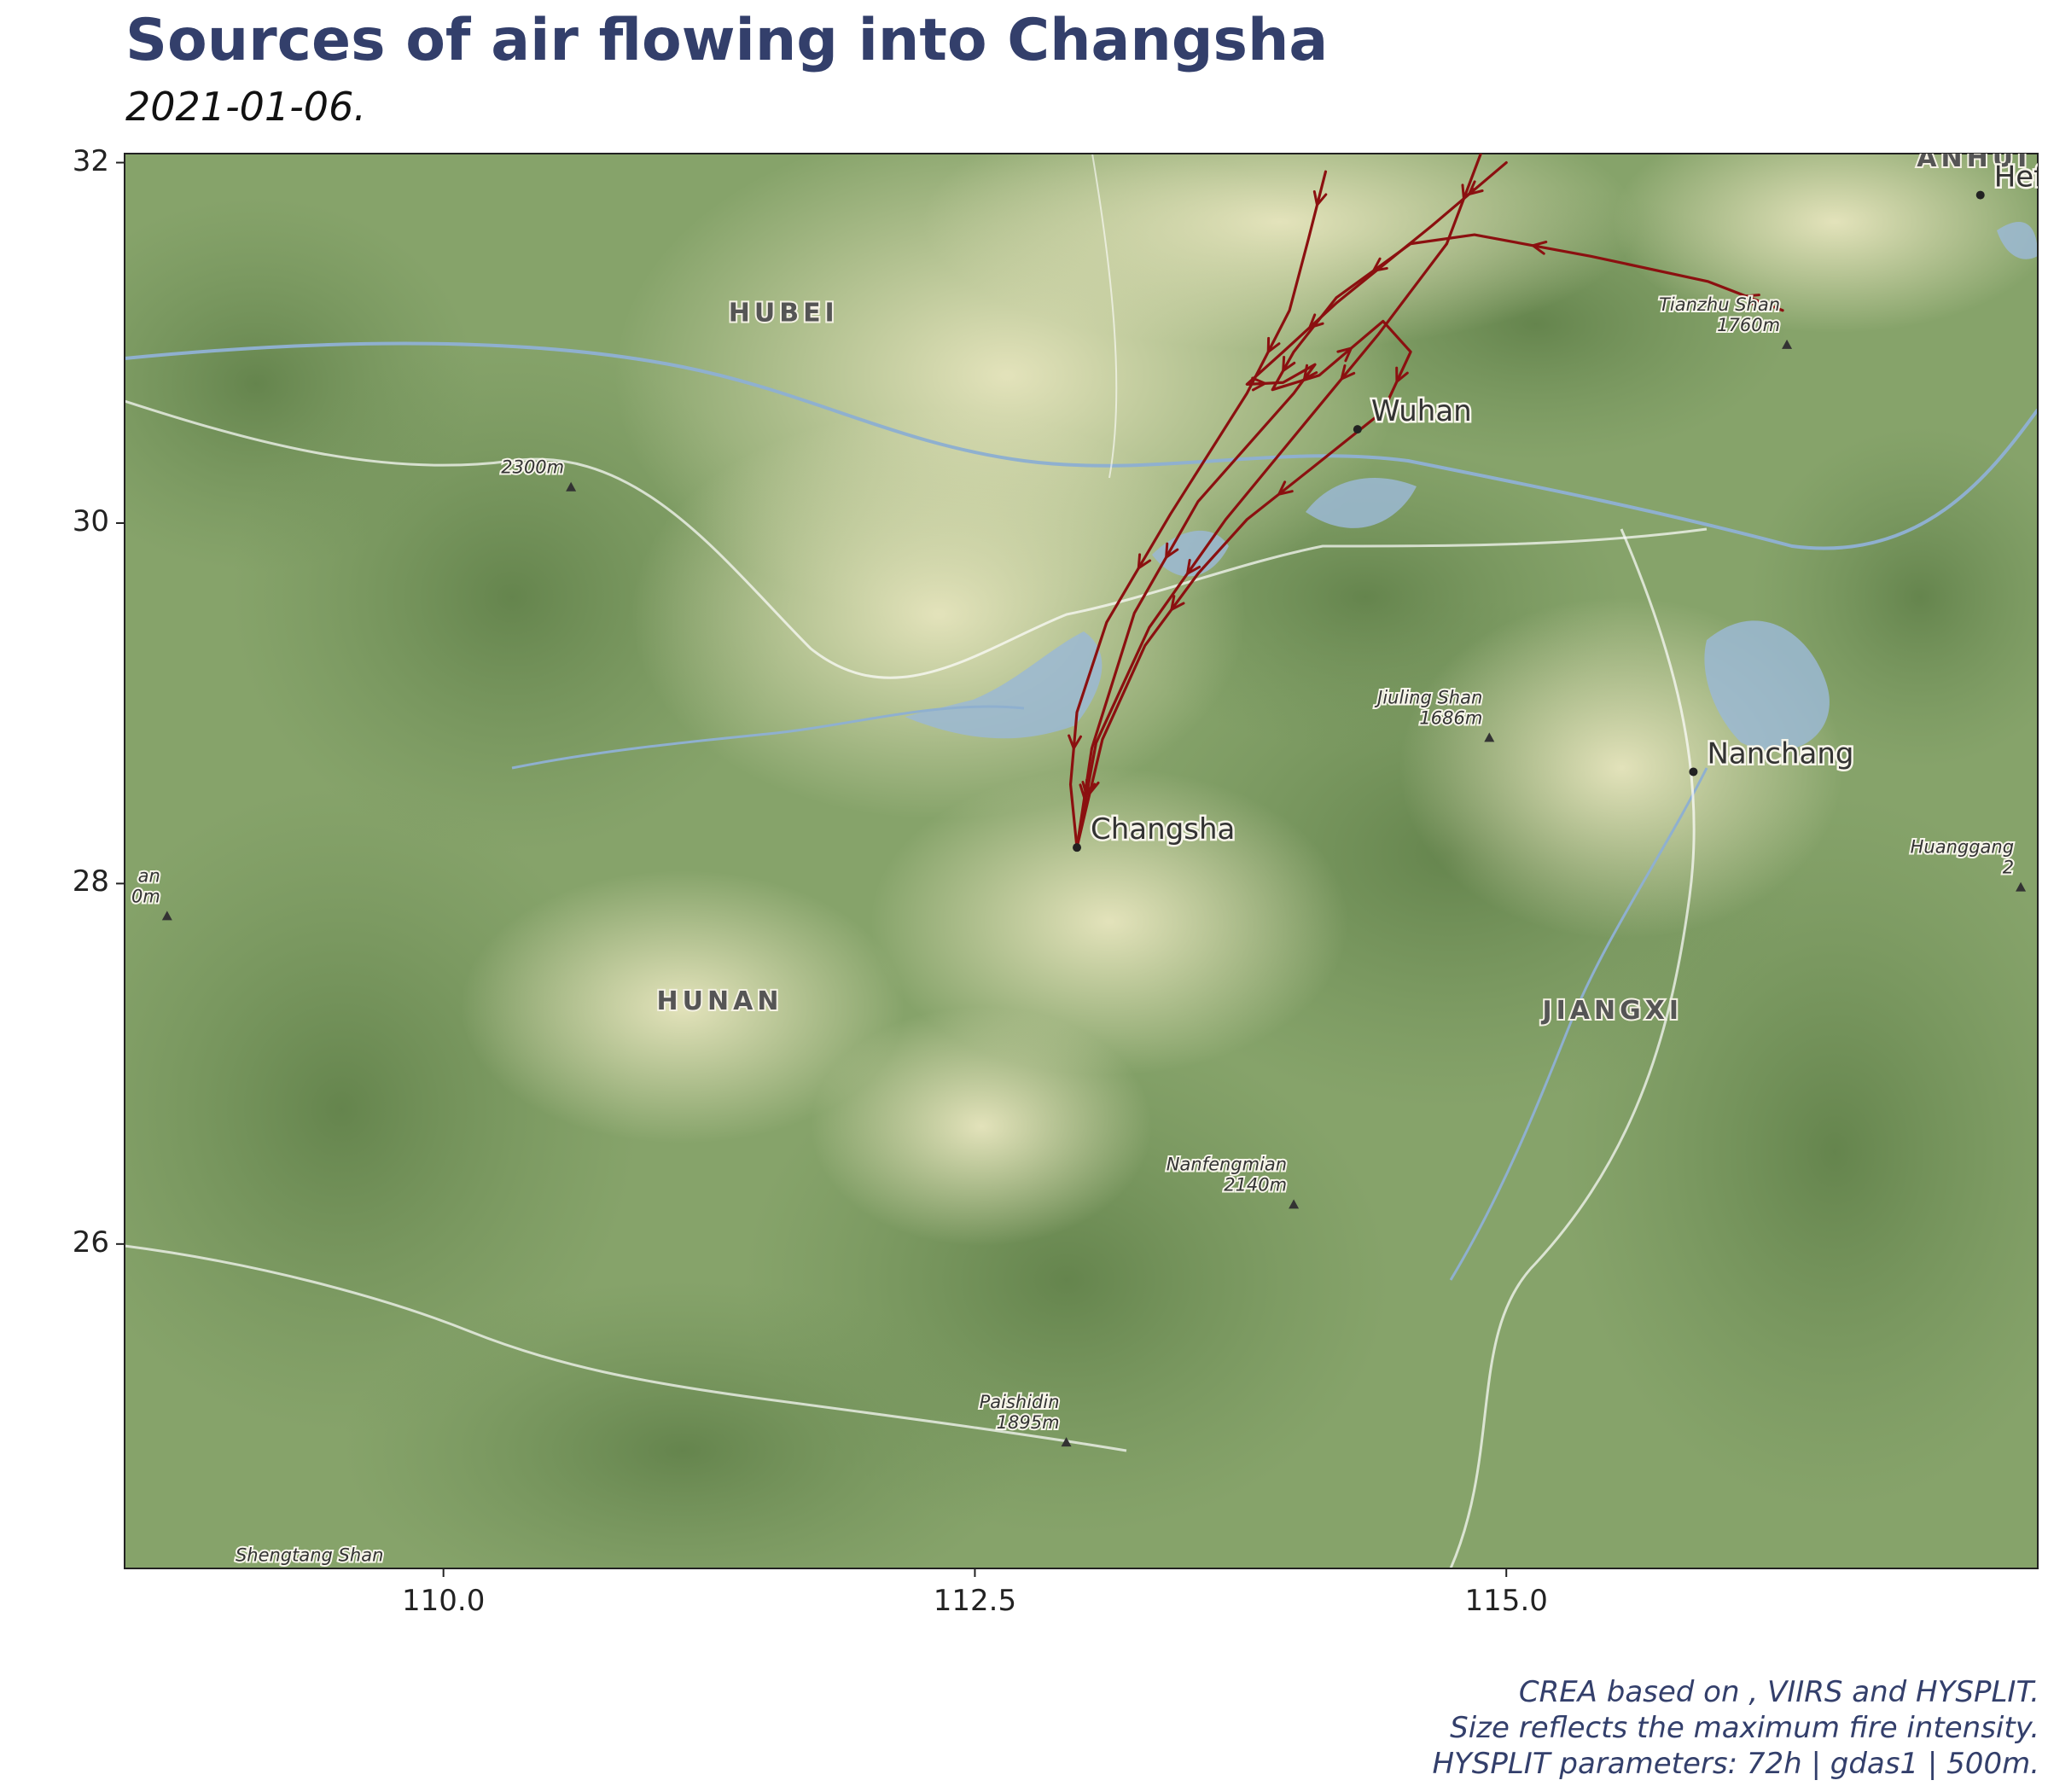 The height and width of the screenshot is (1792, 2048). Describe the element at coordinates (1974, 158) in the screenshot. I see `region-label: ANHUI` at that location.